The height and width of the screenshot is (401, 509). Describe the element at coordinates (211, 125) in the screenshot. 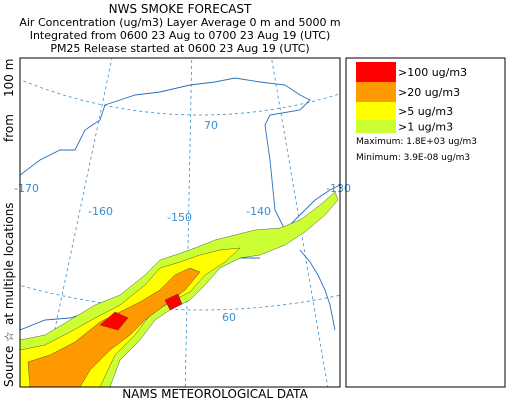

I see `latitude-label: 70` at that location.